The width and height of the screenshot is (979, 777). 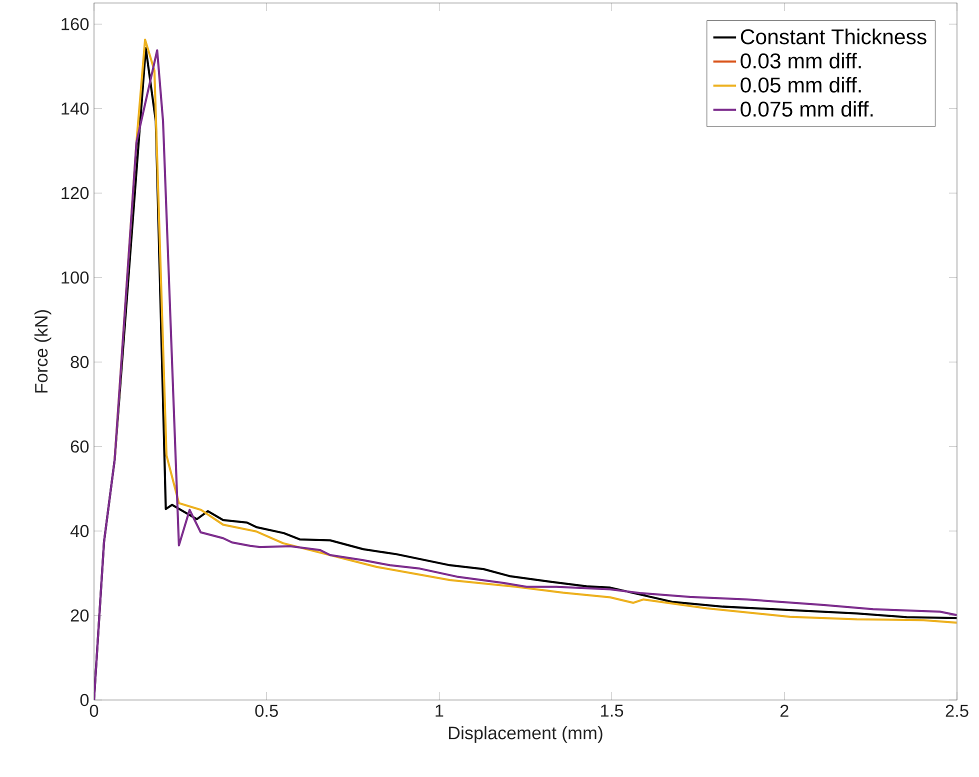 What do you see at coordinates (79, 446) in the screenshot?
I see `y-tick-label: 60` at bounding box center [79, 446].